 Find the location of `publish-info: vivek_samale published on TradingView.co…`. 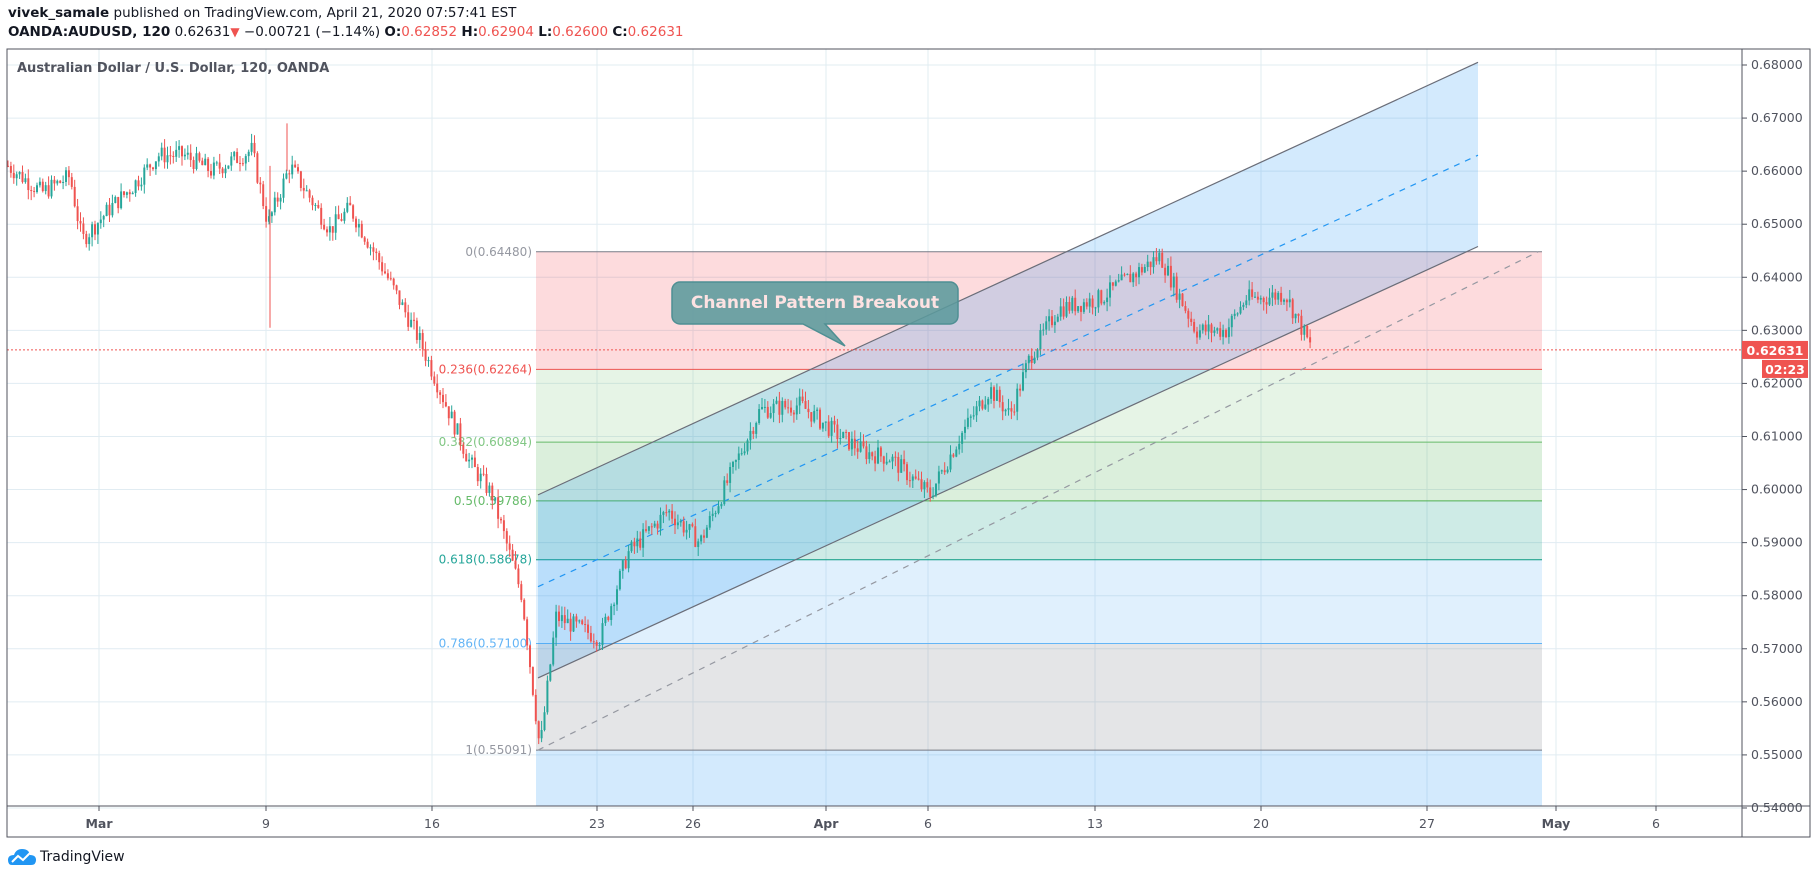

publish-info: vivek_samale published on TradingView.co… is located at coordinates (262, 13).